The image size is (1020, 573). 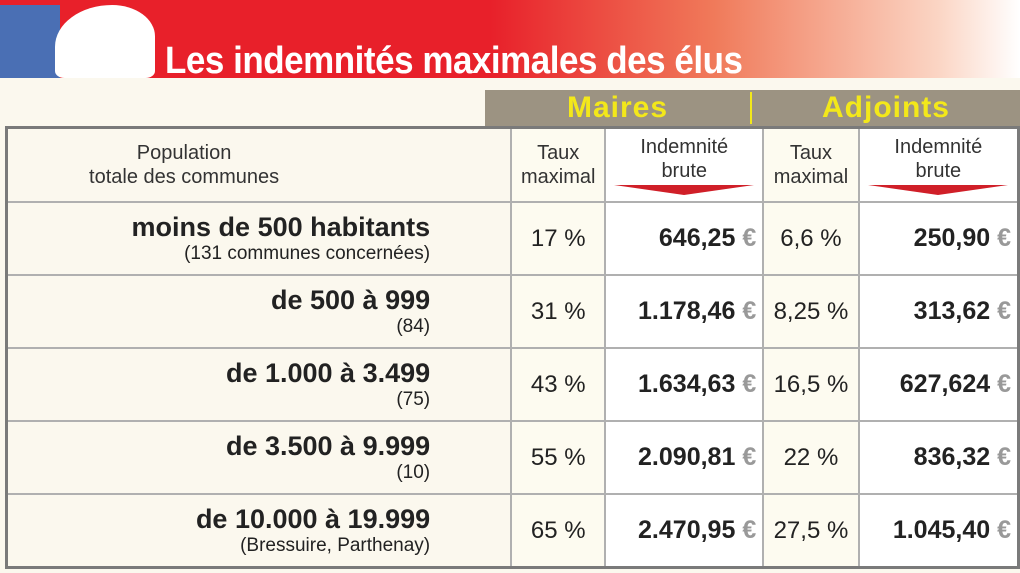 What do you see at coordinates (952, 238) in the screenshot?
I see `amount: 250,90` at bounding box center [952, 238].